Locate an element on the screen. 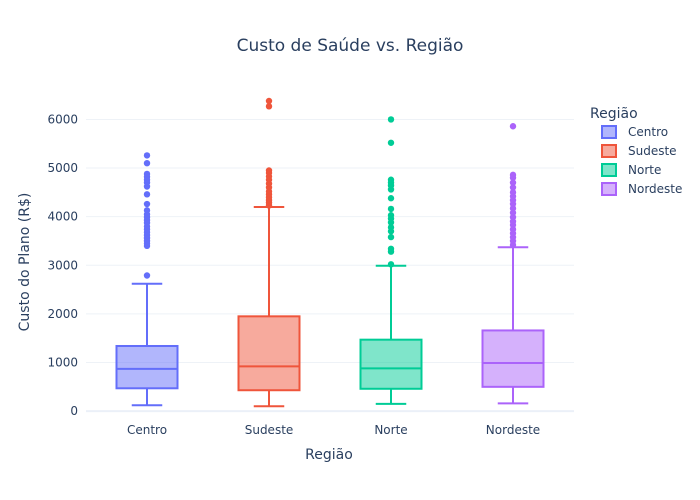  legend-item-norte: Norte is located at coordinates (631, 170).